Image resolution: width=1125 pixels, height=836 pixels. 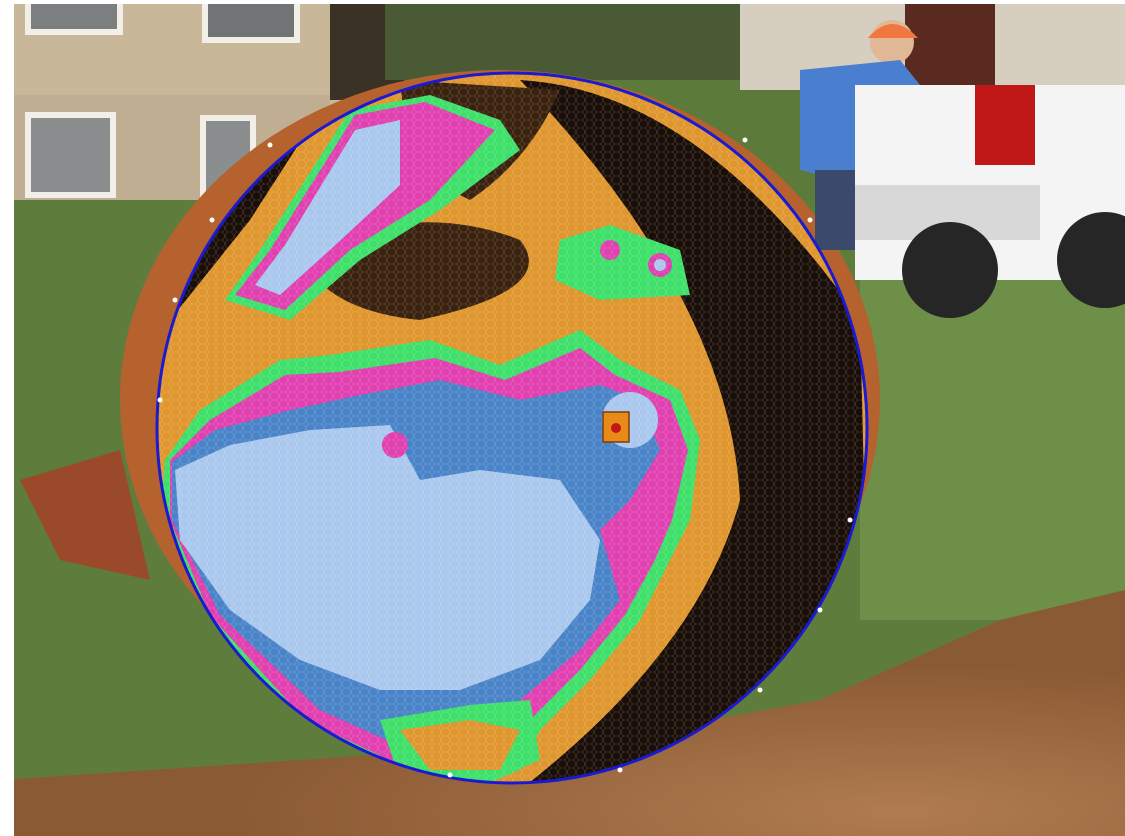 What do you see at coordinates (70, 155) in the screenshot?
I see `window-bottom-left` at bounding box center [70, 155].